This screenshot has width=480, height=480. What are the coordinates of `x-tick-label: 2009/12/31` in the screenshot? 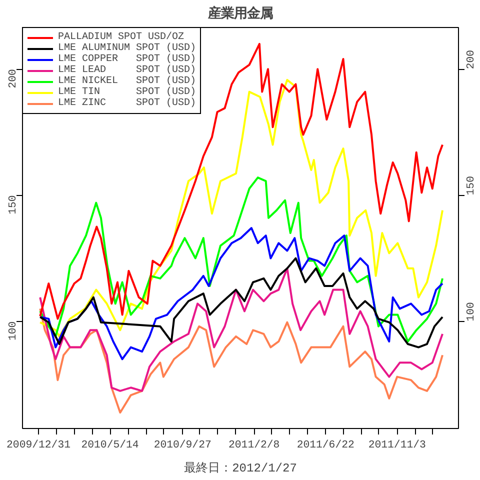 It's located at (38, 446).